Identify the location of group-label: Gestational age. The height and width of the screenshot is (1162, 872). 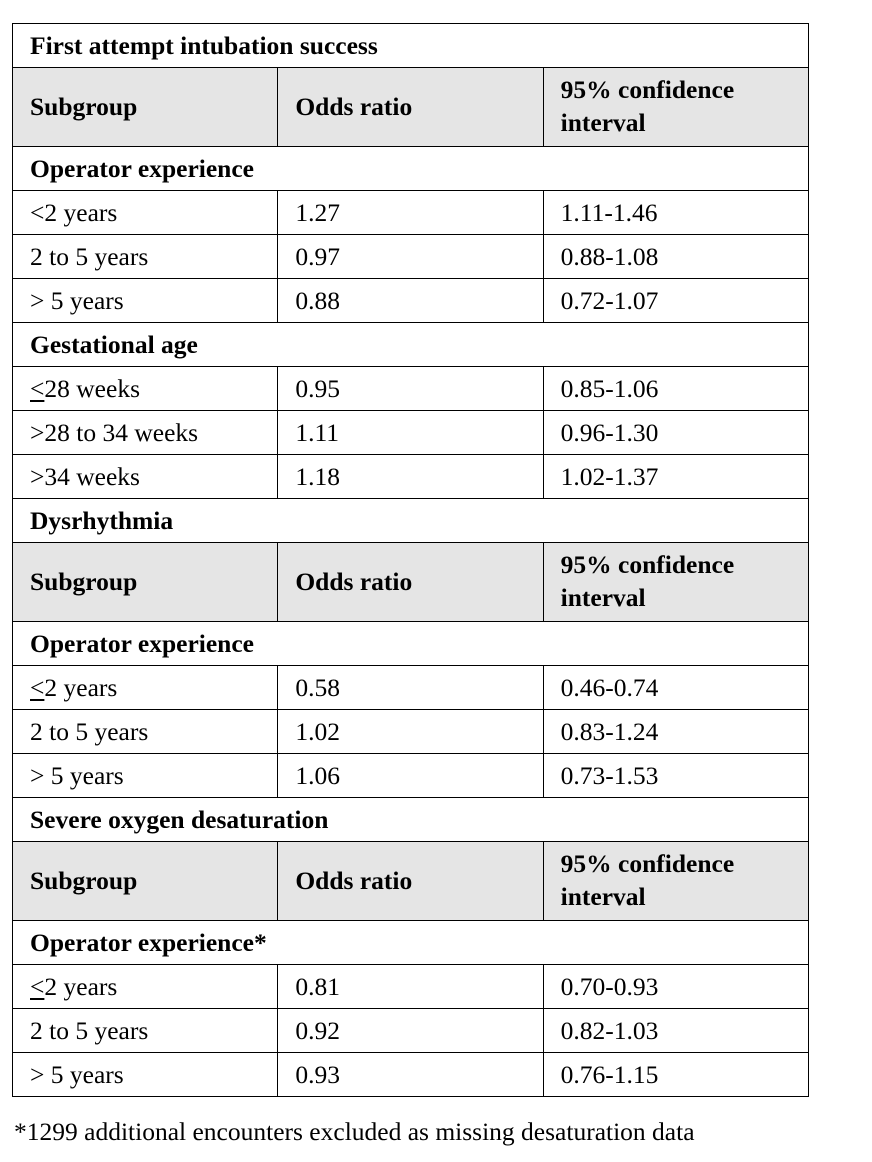
(410, 344).